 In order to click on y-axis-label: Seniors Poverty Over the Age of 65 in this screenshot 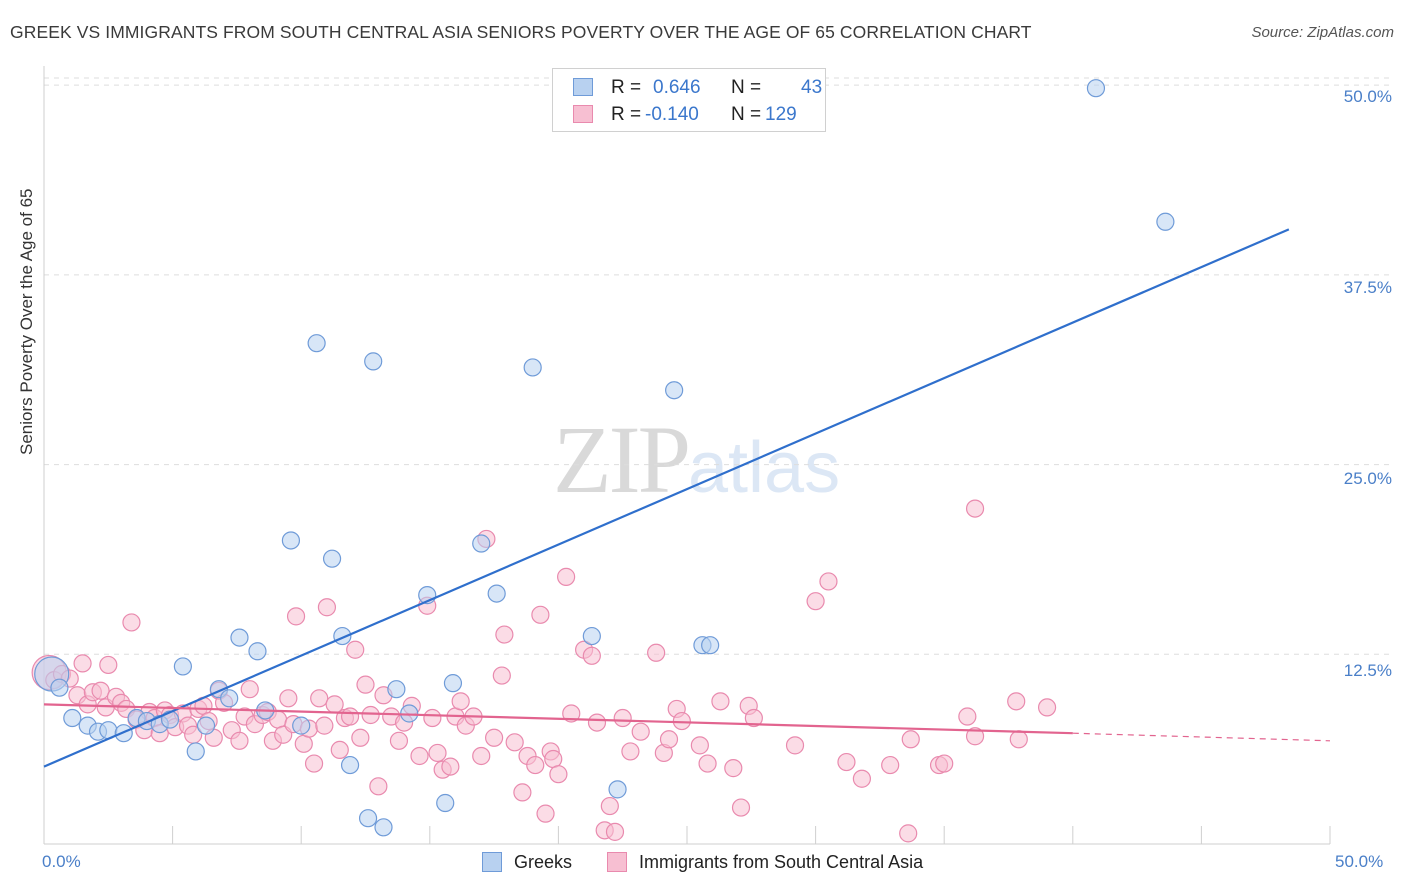, I will do `click(26, 321)`.